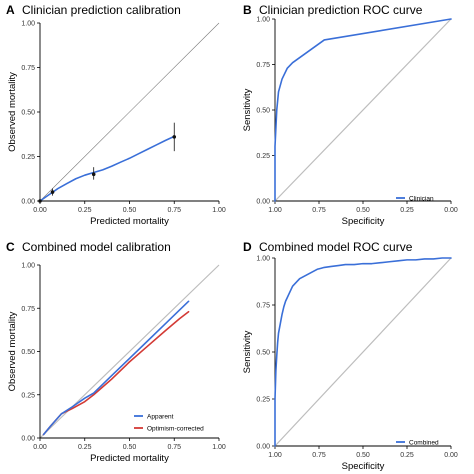 The image size is (474, 474). I want to click on legend-label-0: Combined, so click(424, 442).